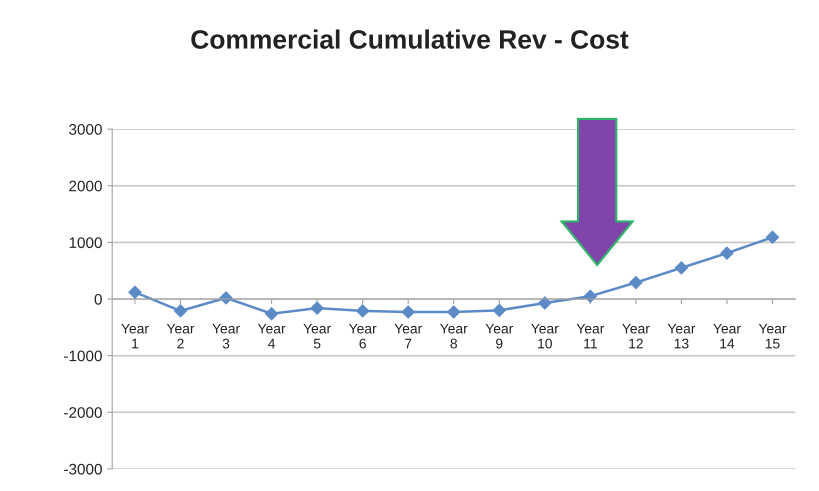 The height and width of the screenshot is (491, 819). What do you see at coordinates (500, 336) in the screenshot?
I see `x-tick-label: Year 9` at bounding box center [500, 336].